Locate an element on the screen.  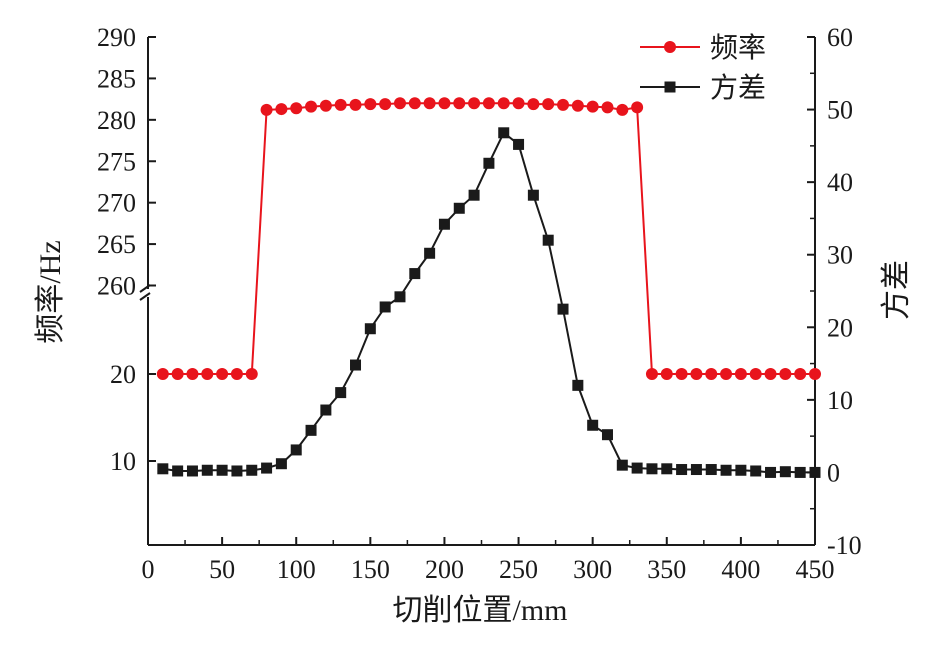
x-tick-label: 350 is located at coordinates (666, 569).